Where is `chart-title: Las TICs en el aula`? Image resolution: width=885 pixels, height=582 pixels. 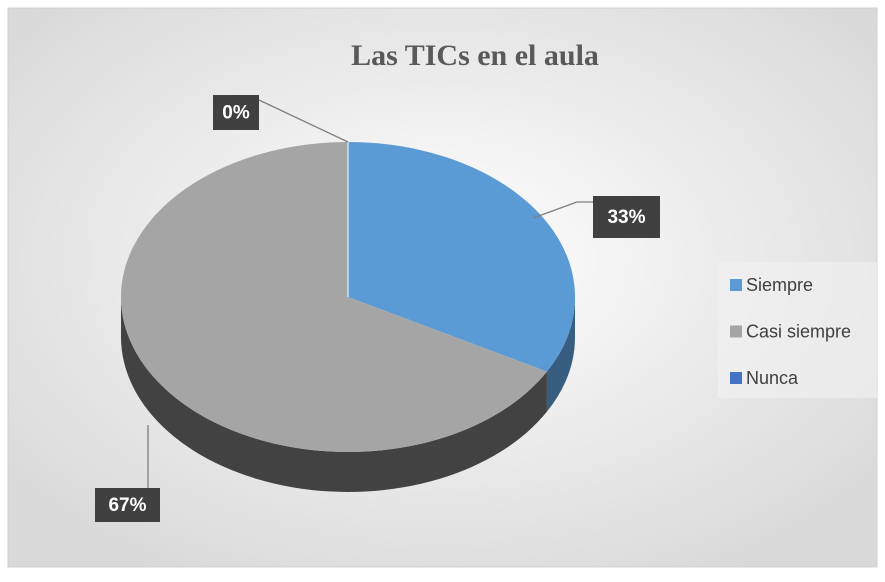
chart-title: Las TICs en el aula is located at coordinates (475, 55).